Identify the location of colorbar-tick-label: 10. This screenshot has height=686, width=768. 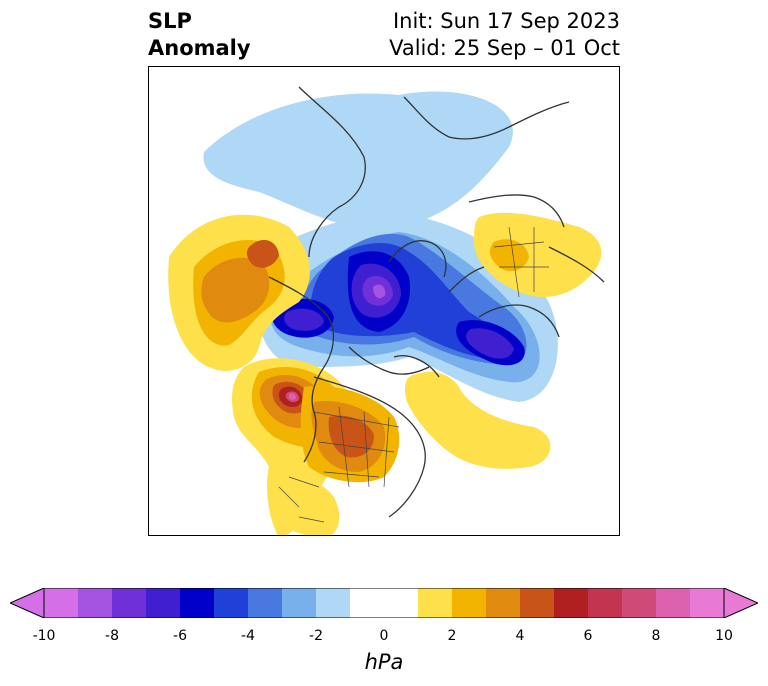
(724, 636).